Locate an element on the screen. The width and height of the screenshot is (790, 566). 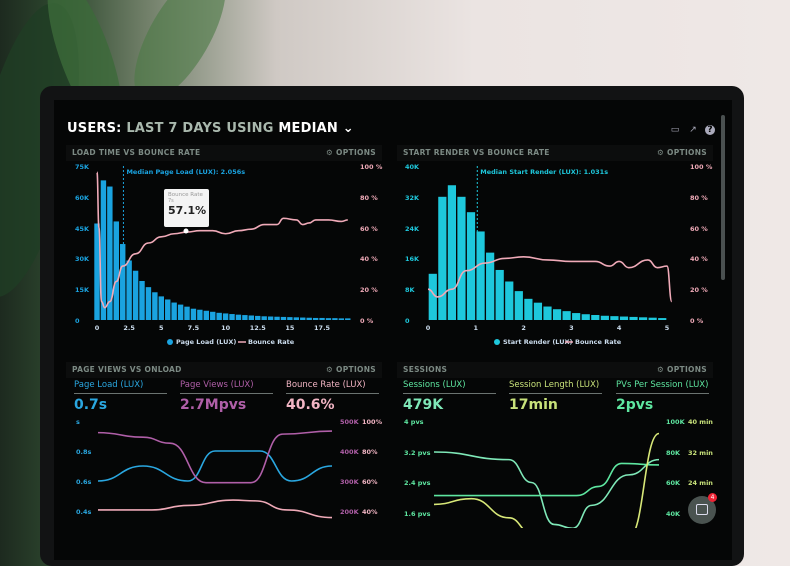
kpi-label: Page Views (LUX) is located at coordinates (226, 387).